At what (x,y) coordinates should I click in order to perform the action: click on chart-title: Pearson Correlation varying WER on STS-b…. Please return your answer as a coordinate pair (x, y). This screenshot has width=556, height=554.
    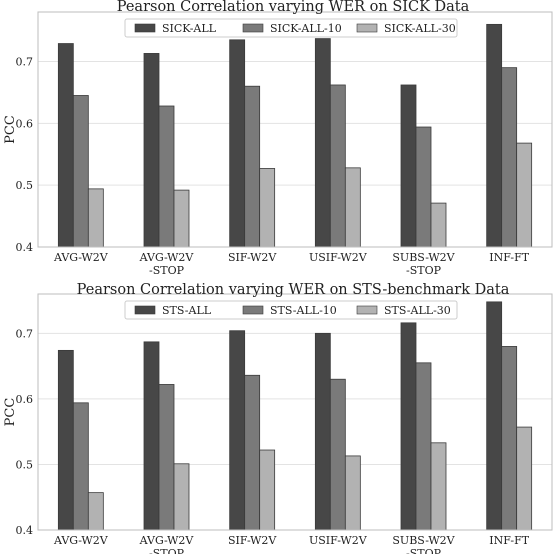
    Looking at the image, I should click on (293, 290).